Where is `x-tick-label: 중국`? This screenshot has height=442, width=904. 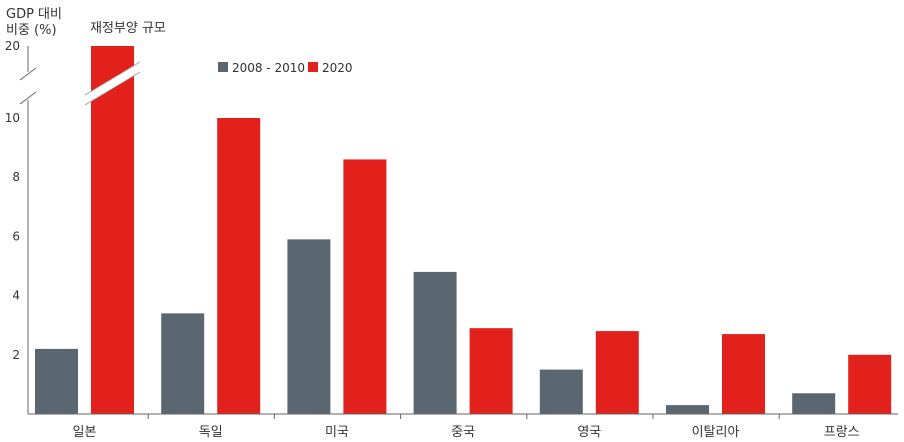
x-tick-label: 중국 is located at coordinates (463, 432).